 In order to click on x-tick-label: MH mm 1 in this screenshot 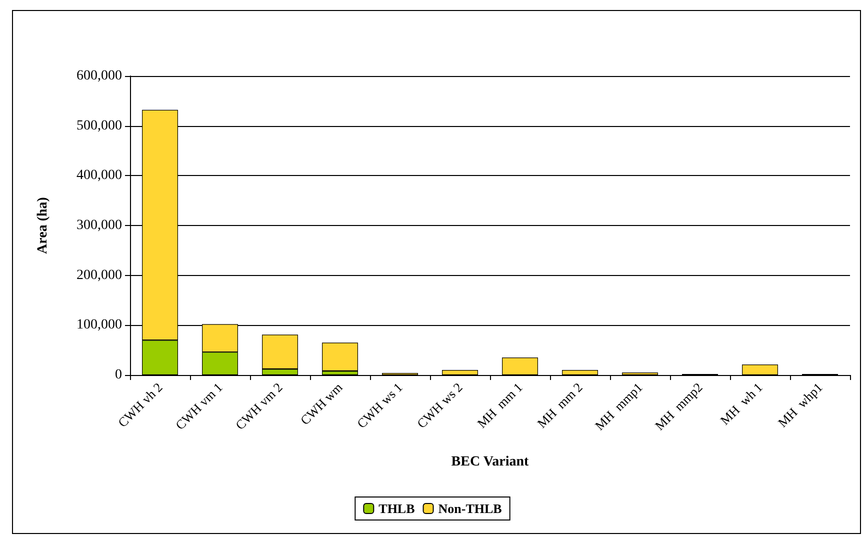, I will do `click(500, 405)`.